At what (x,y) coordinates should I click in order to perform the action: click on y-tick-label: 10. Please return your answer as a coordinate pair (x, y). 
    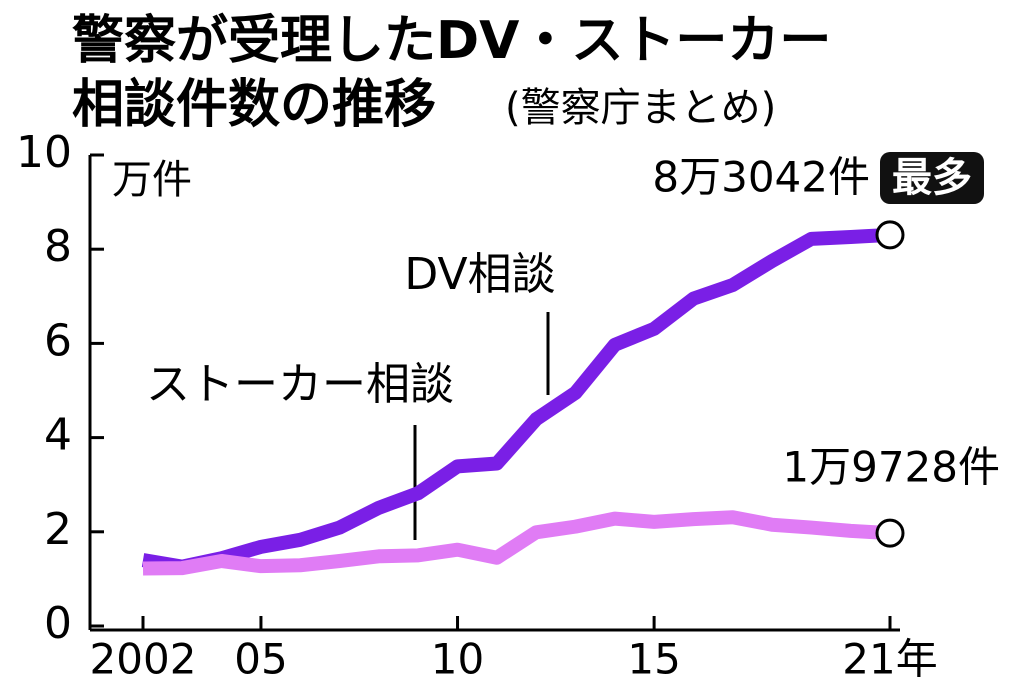
    Looking at the image, I should click on (44, 152).